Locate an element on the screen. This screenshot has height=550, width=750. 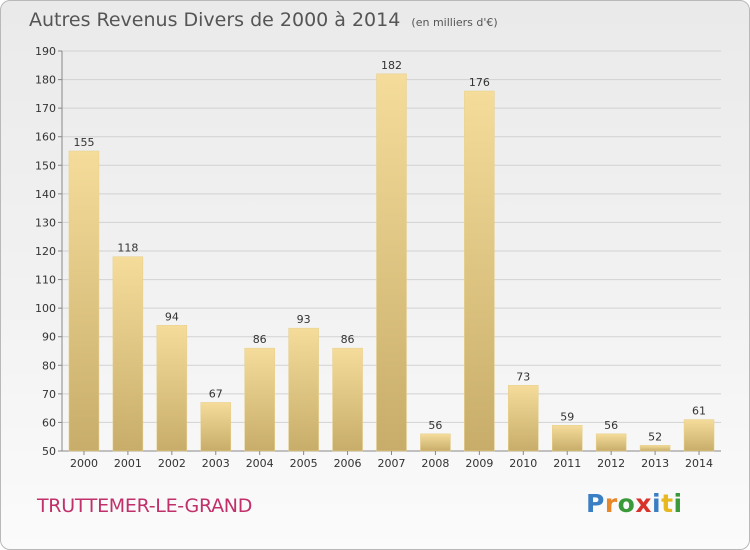
x-tick-label: 2008 is located at coordinates (435, 463).